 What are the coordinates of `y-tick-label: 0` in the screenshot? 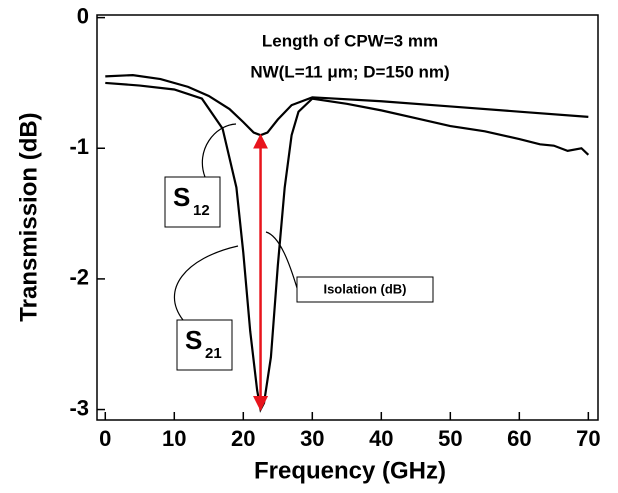 It's located at (83, 15).